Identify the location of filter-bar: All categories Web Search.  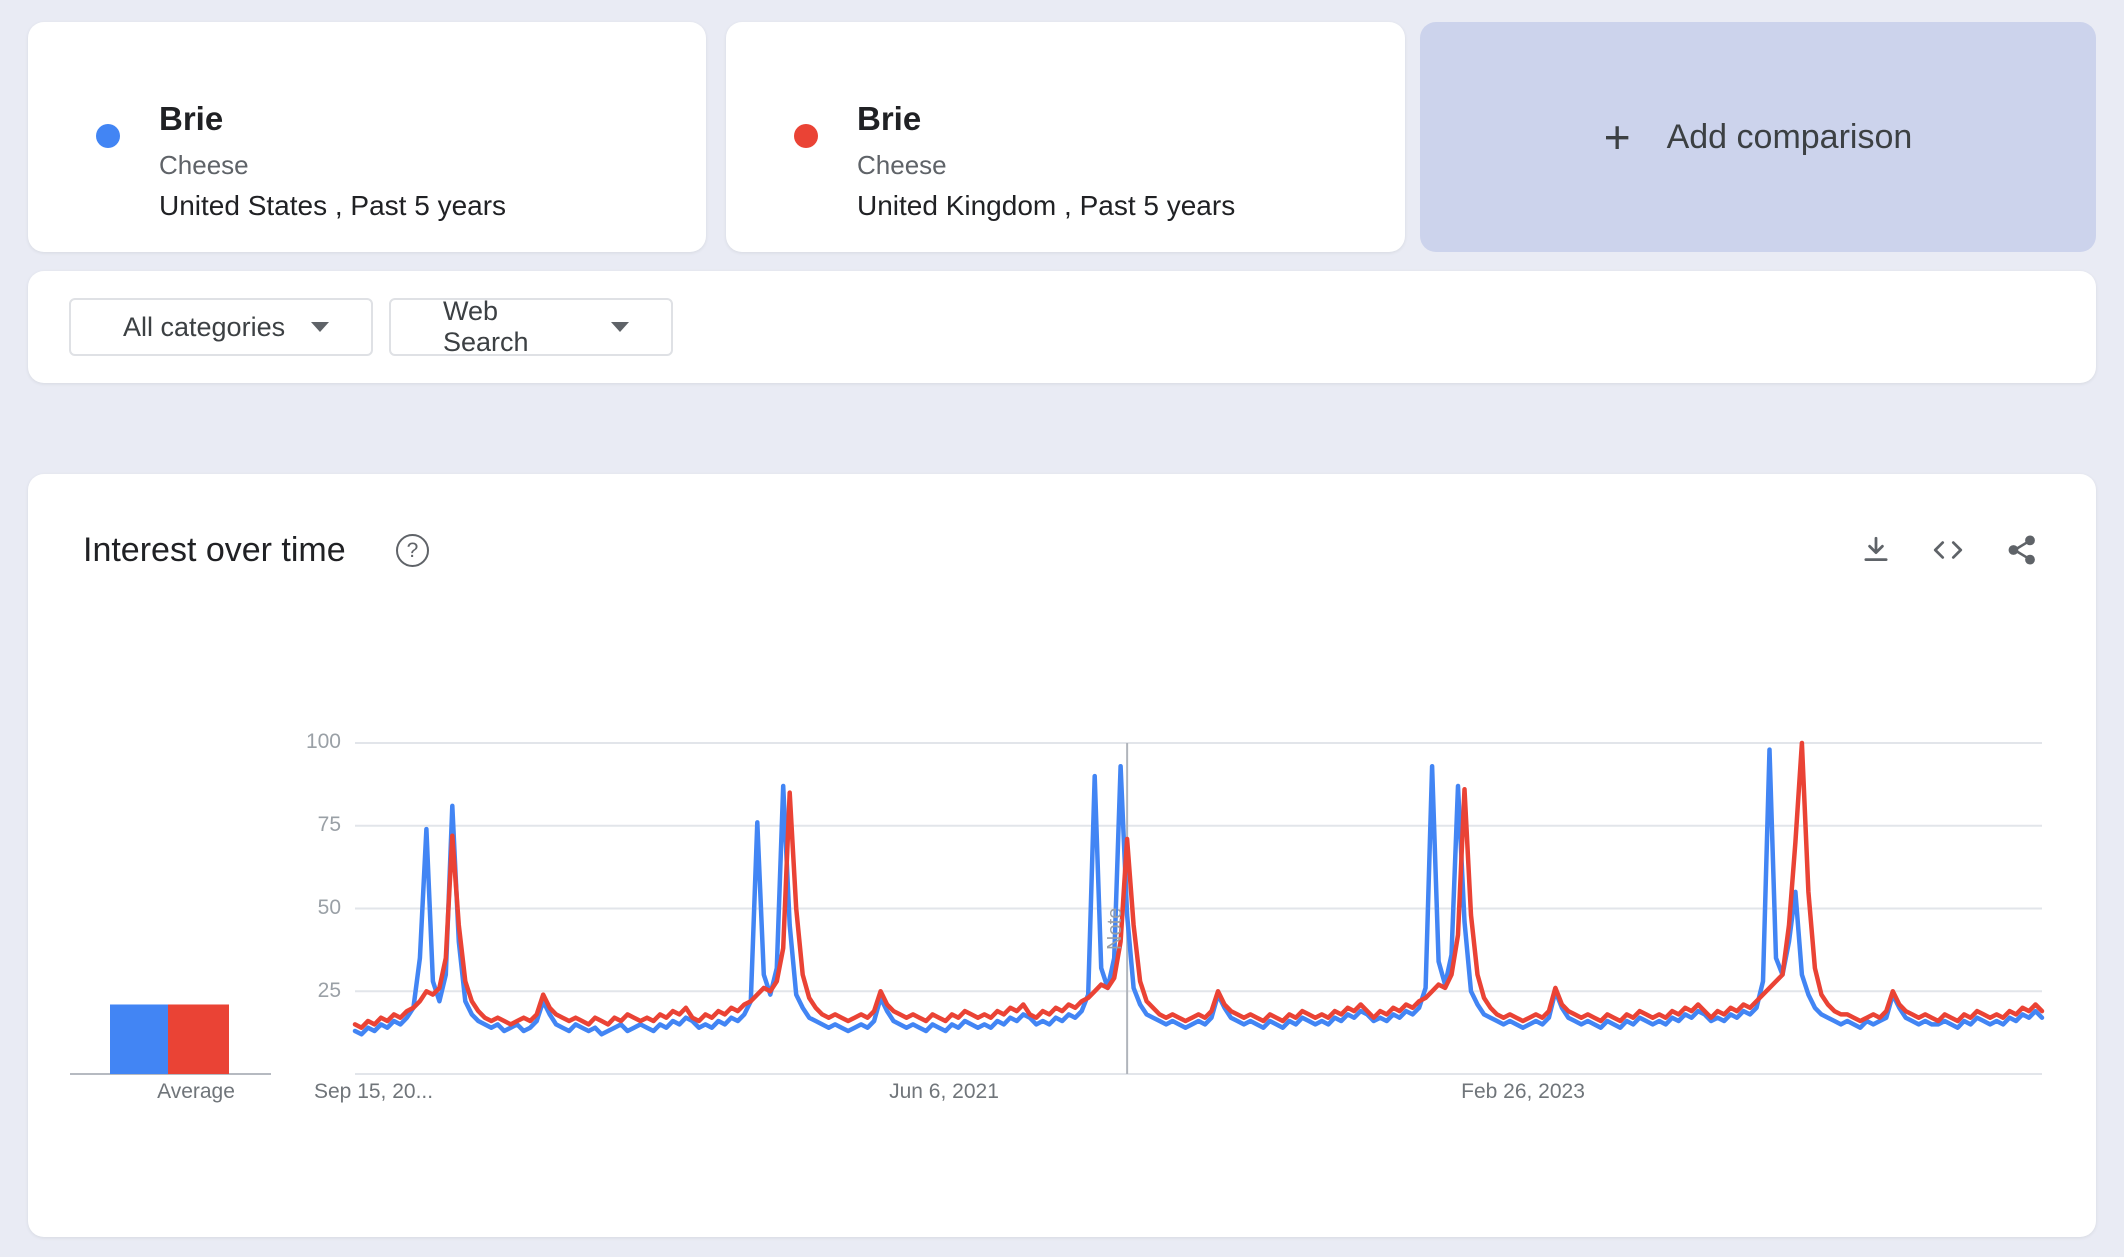
(1062, 327).